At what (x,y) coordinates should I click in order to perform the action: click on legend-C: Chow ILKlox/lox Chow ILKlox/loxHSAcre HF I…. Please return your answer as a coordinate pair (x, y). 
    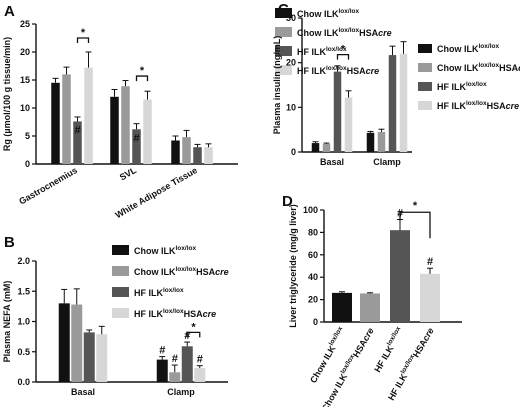
    Looking at the image, I should click on (469, 77).